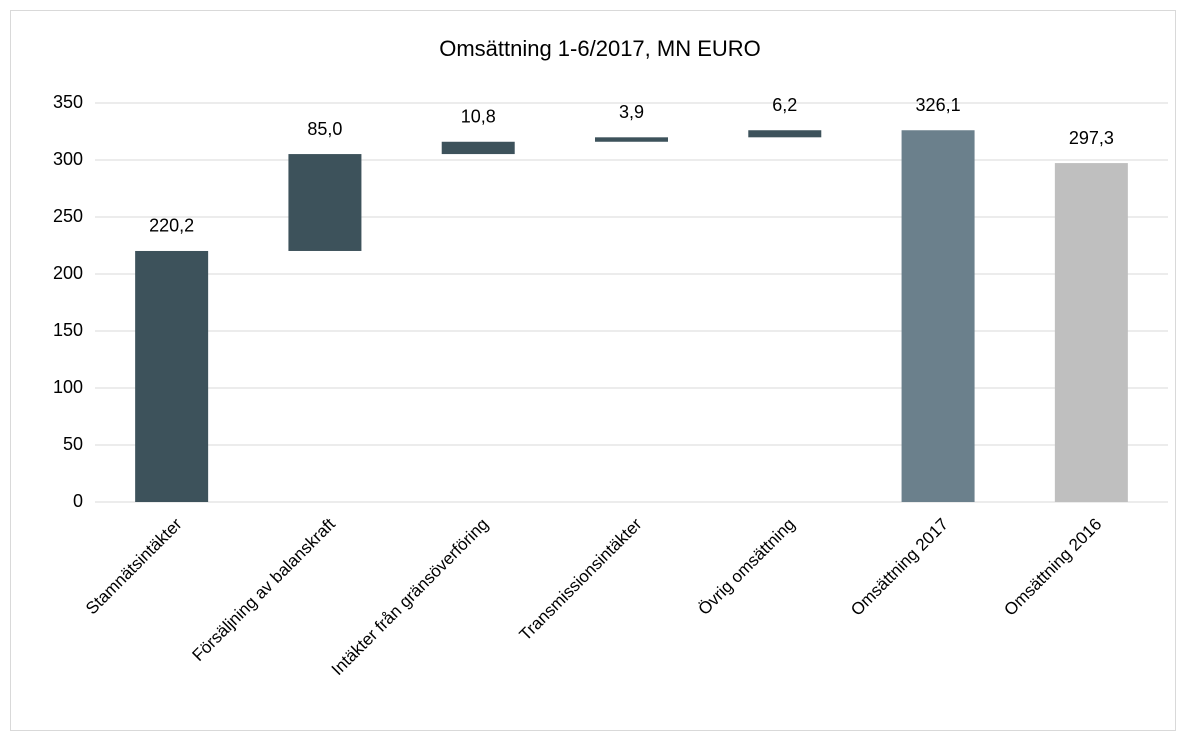 This screenshot has height=747, width=1187. Describe the element at coordinates (1091, 138) in the screenshot. I see `value-label: 297,3` at that location.